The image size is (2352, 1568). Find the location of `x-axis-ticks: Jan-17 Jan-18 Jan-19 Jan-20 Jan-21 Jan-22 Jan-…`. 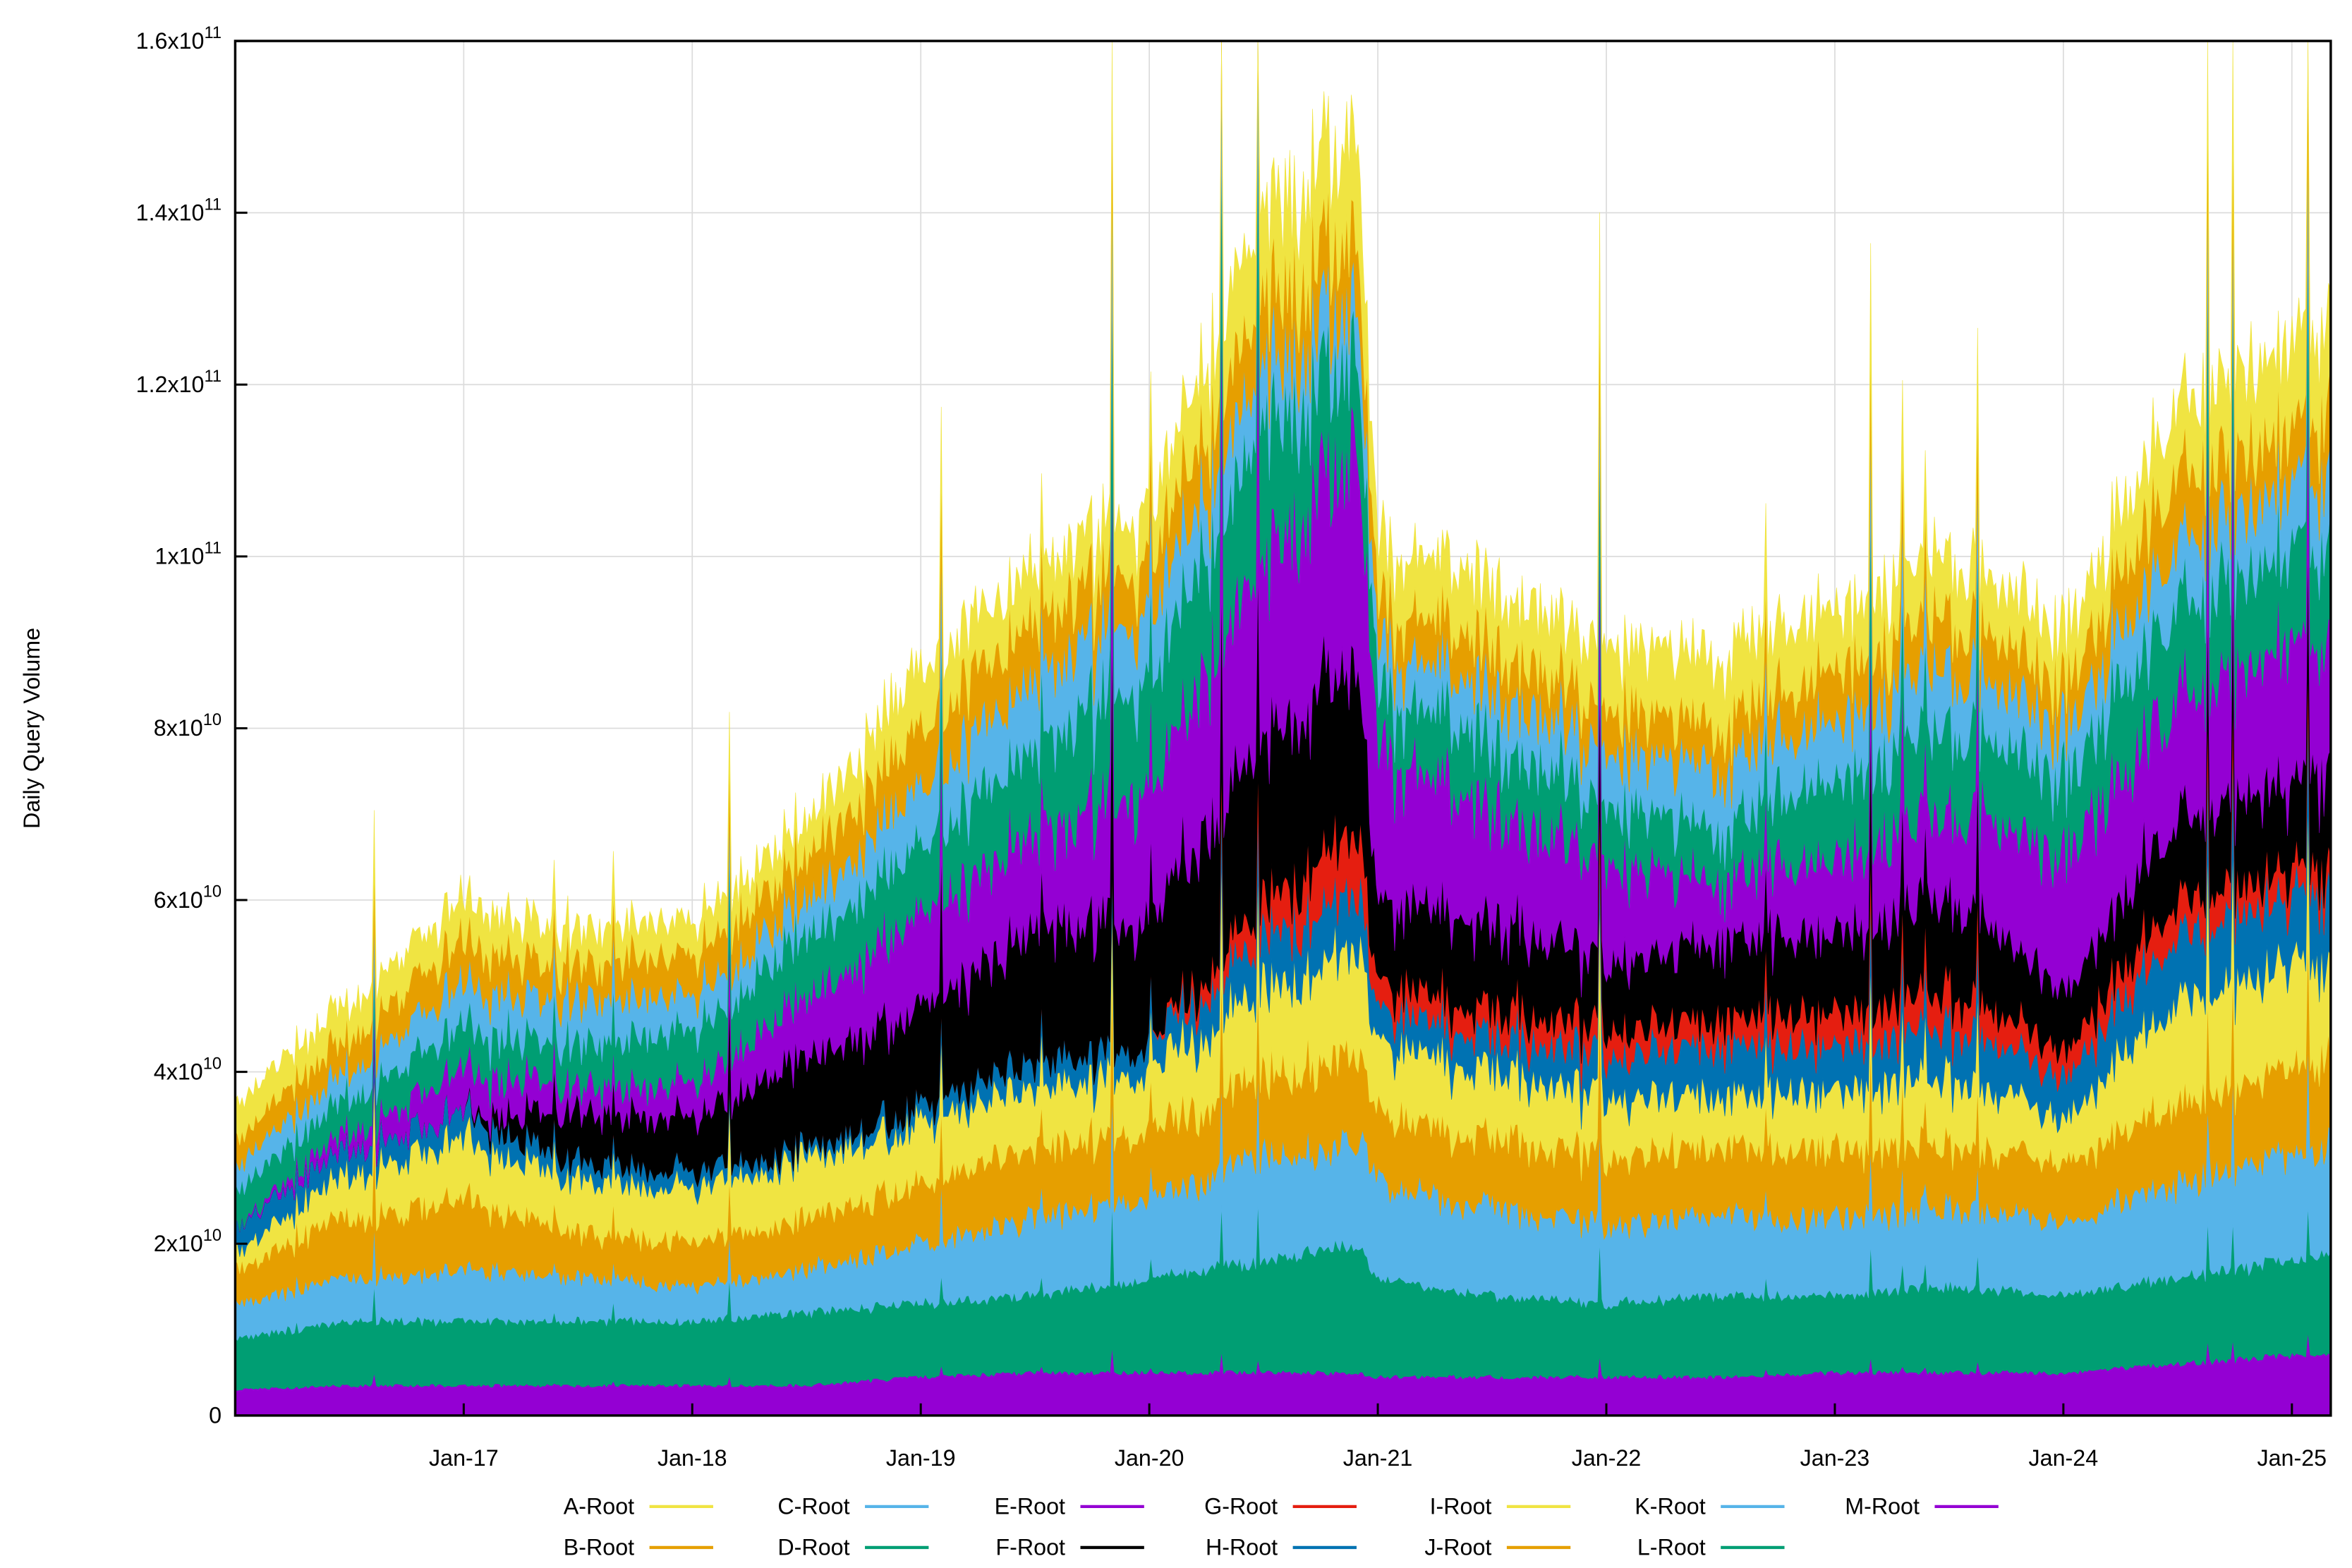

x-axis-ticks: Jan-17 Jan-18 Jan-19 Jan-20 Jan-21 Jan-22 Jan-… is located at coordinates (1378, 1437).